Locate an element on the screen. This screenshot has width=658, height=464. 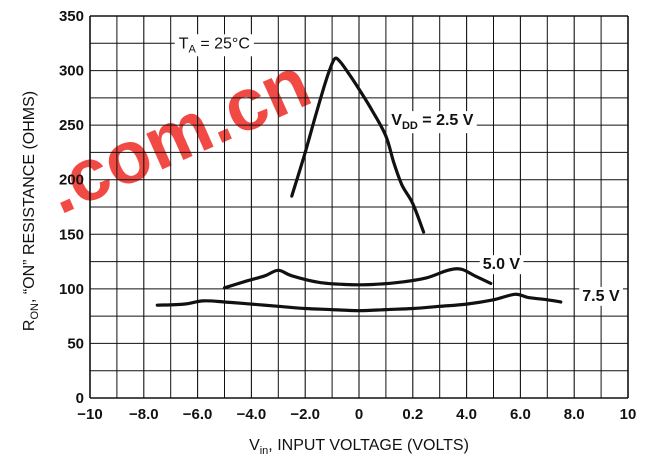
y-tick-label: 50 is located at coordinates (75, 343).